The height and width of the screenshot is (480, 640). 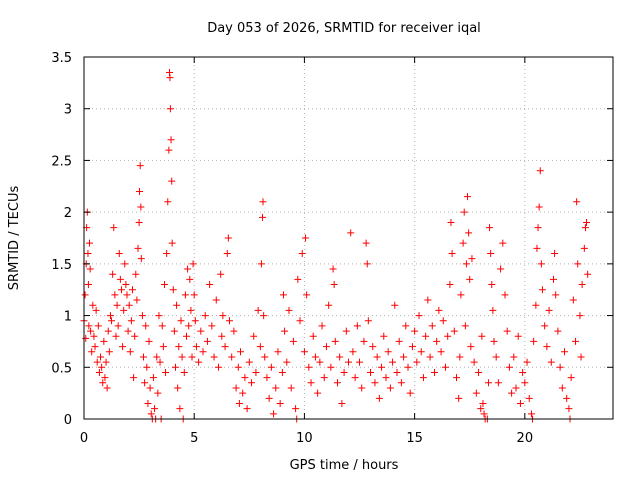 I want to click on y-tick-label: 0.5, so click(x=61, y=368).